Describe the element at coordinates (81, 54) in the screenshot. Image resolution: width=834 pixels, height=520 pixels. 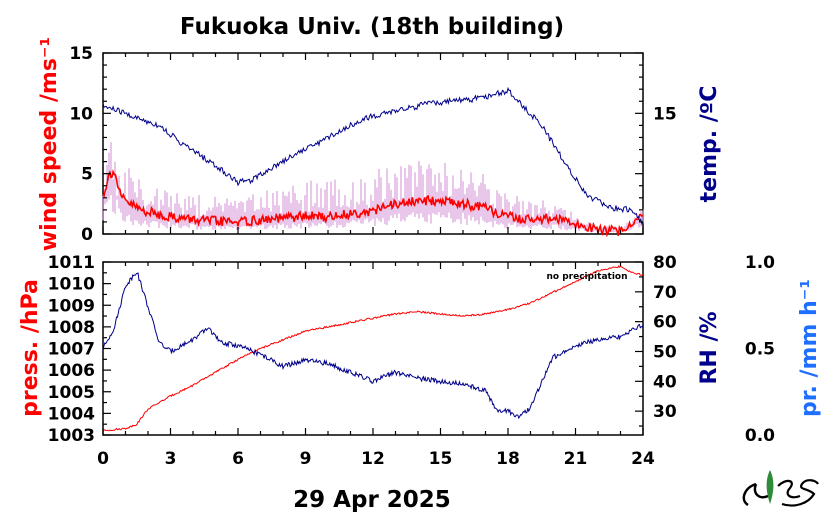
I see `wind-tick-label: 15` at that location.